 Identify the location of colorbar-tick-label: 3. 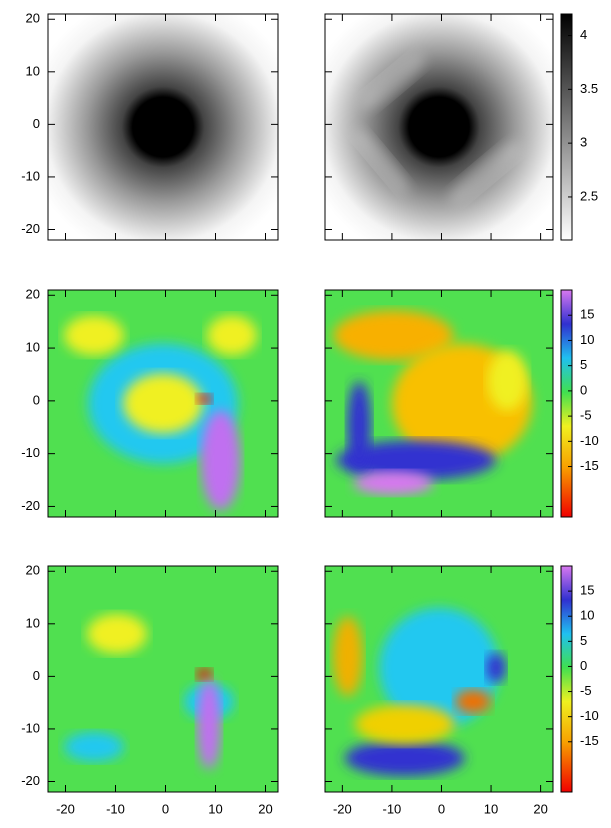
(583, 142).